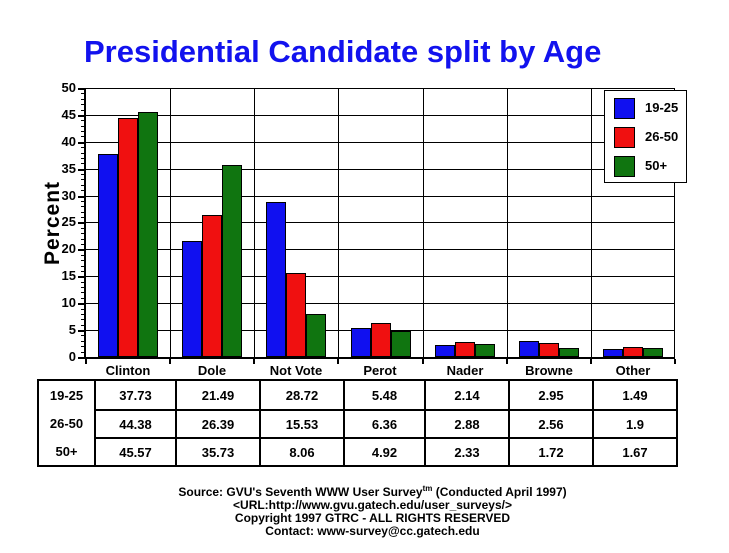 The width and height of the screenshot is (729, 553). What do you see at coordinates (550, 451) in the screenshot?
I see `table-cell: 1.72` at bounding box center [550, 451].